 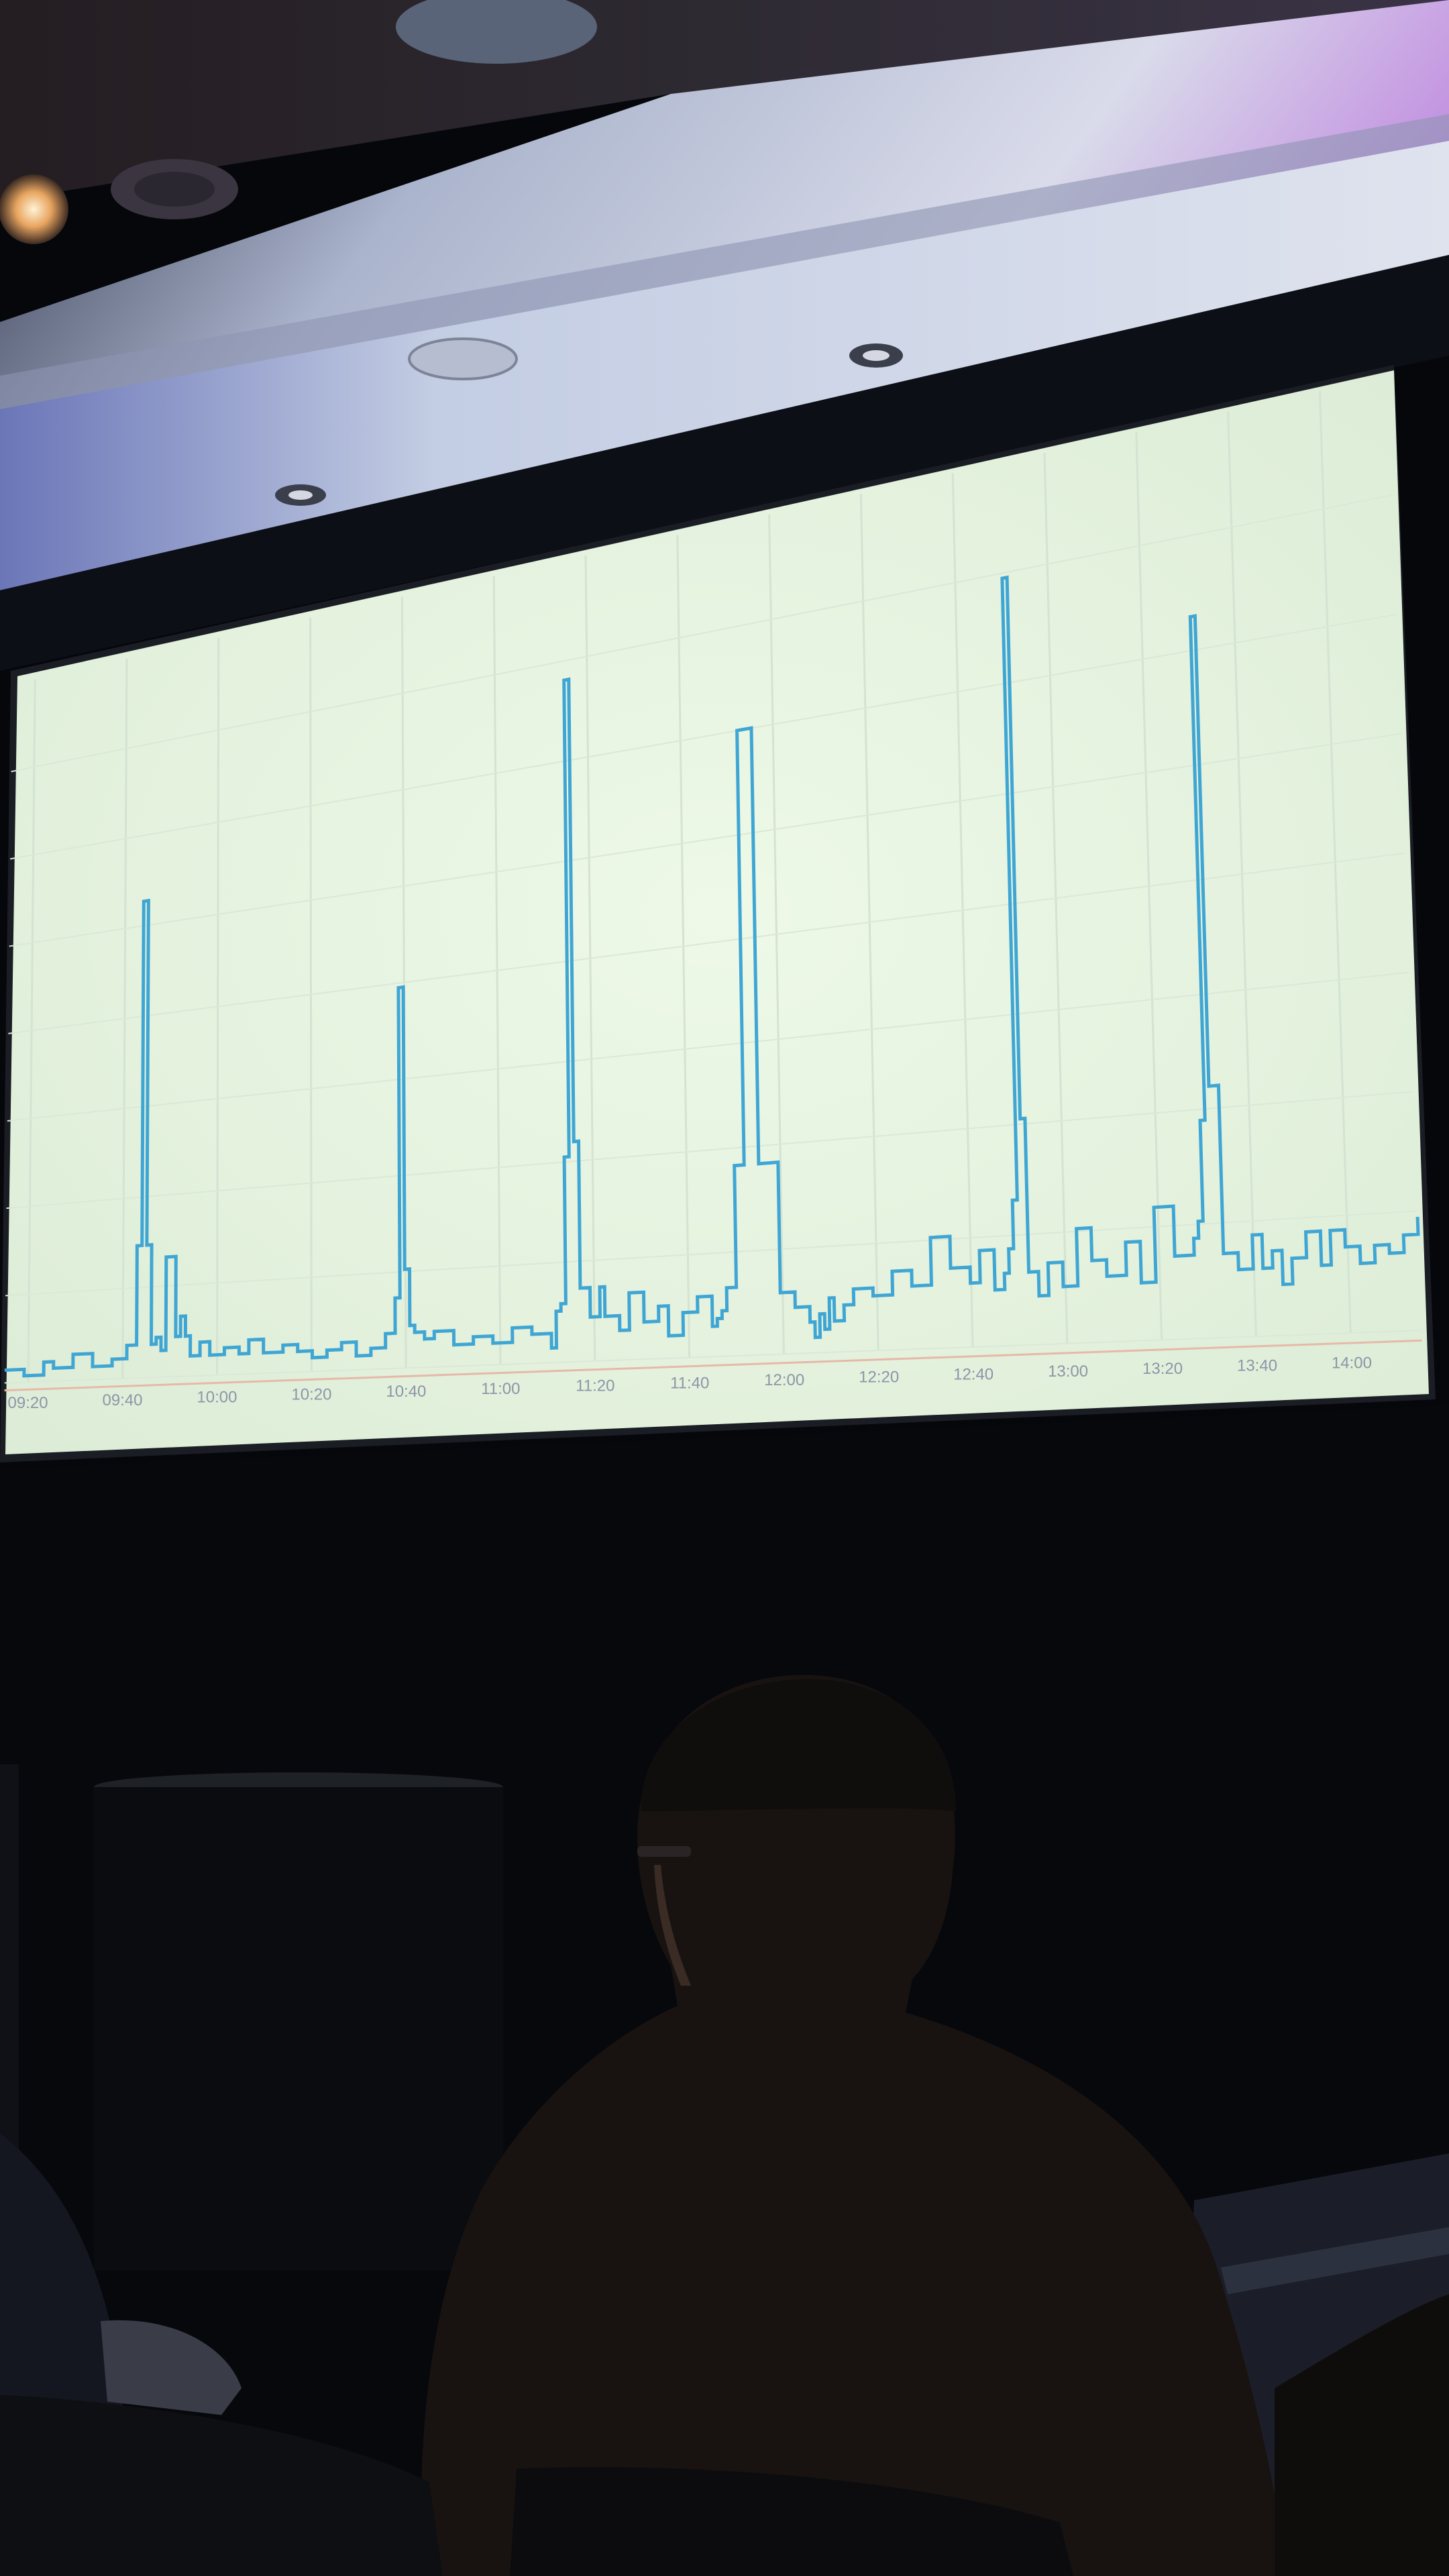 I want to click on x-tick-label: 11:20, so click(x=595, y=1386).